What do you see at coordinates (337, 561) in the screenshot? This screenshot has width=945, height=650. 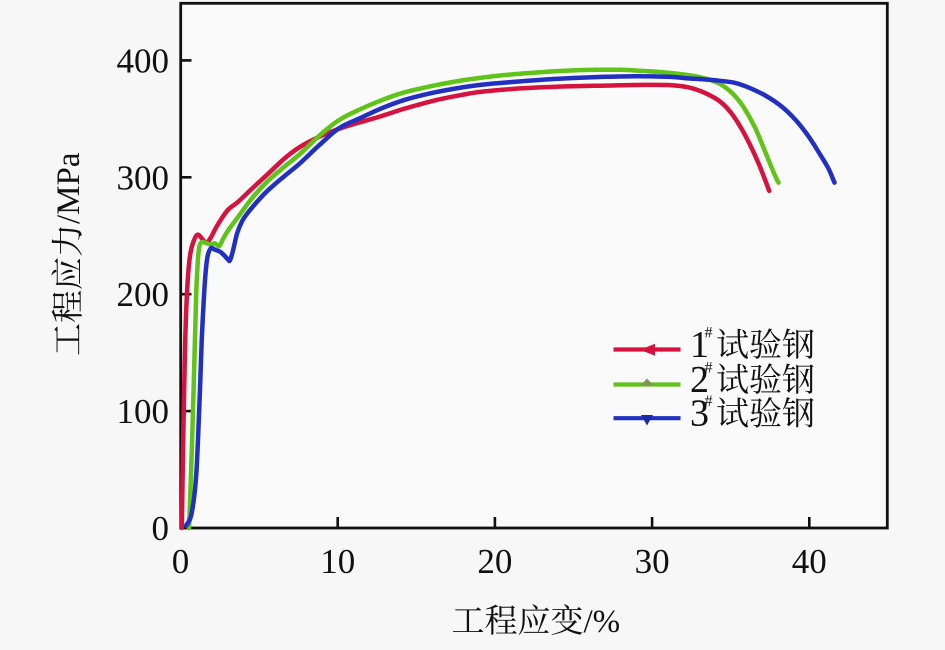 I see `svg-text: 10` at bounding box center [337, 561].